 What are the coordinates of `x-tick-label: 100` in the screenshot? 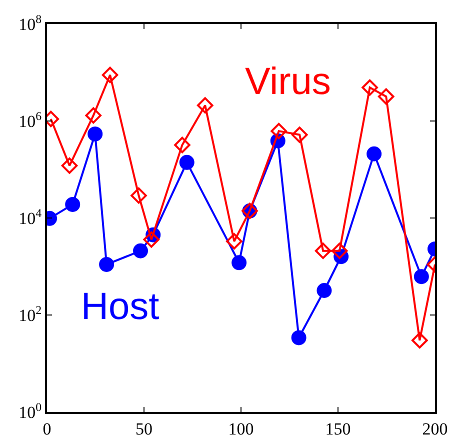 It's located at (241, 428).